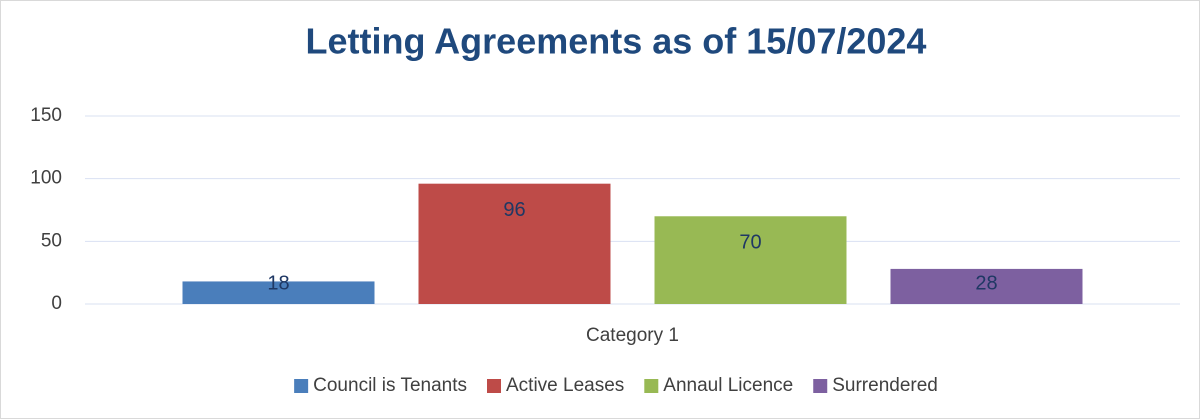 The height and width of the screenshot is (419, 1200). I want to click on data-label: 18, so click(278, 283).